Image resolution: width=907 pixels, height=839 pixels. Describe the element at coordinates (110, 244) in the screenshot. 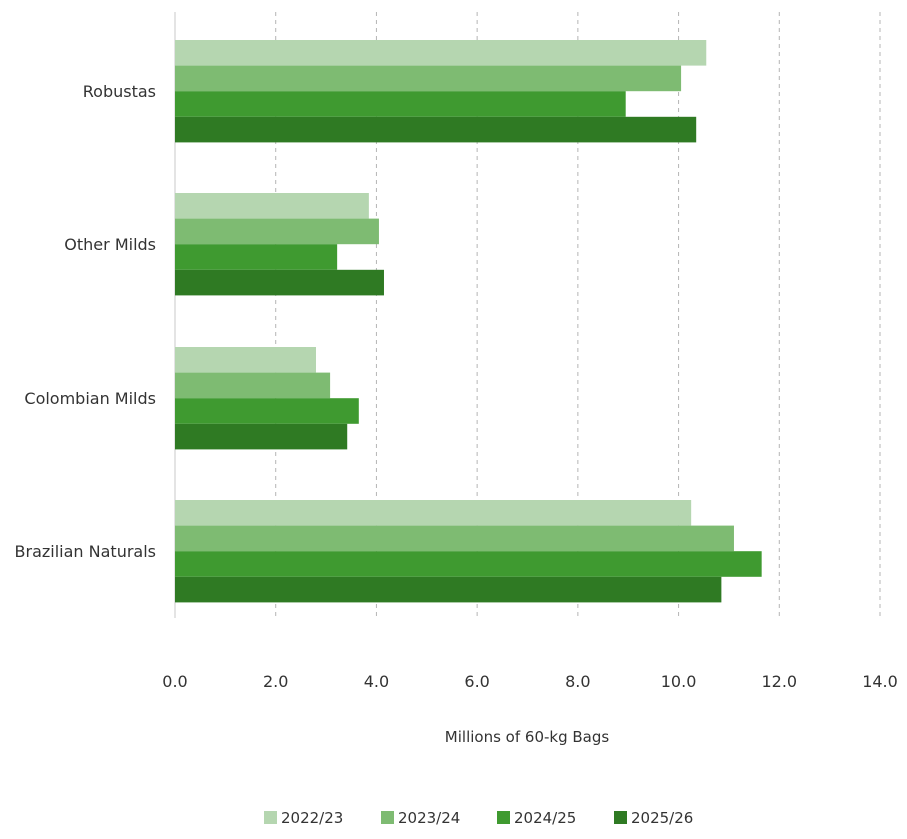

I see `category-label: Other Milds` at that location.